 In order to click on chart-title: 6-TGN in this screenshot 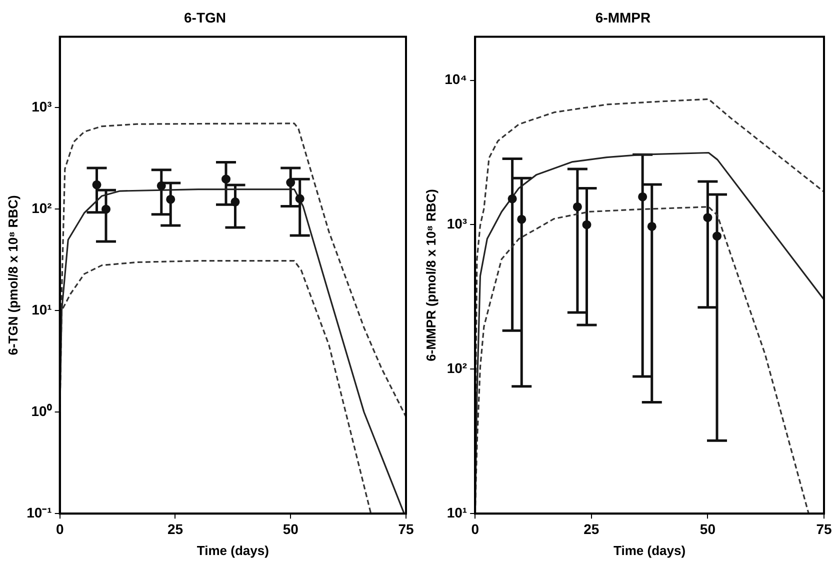, I will do `click(205, 17)`.